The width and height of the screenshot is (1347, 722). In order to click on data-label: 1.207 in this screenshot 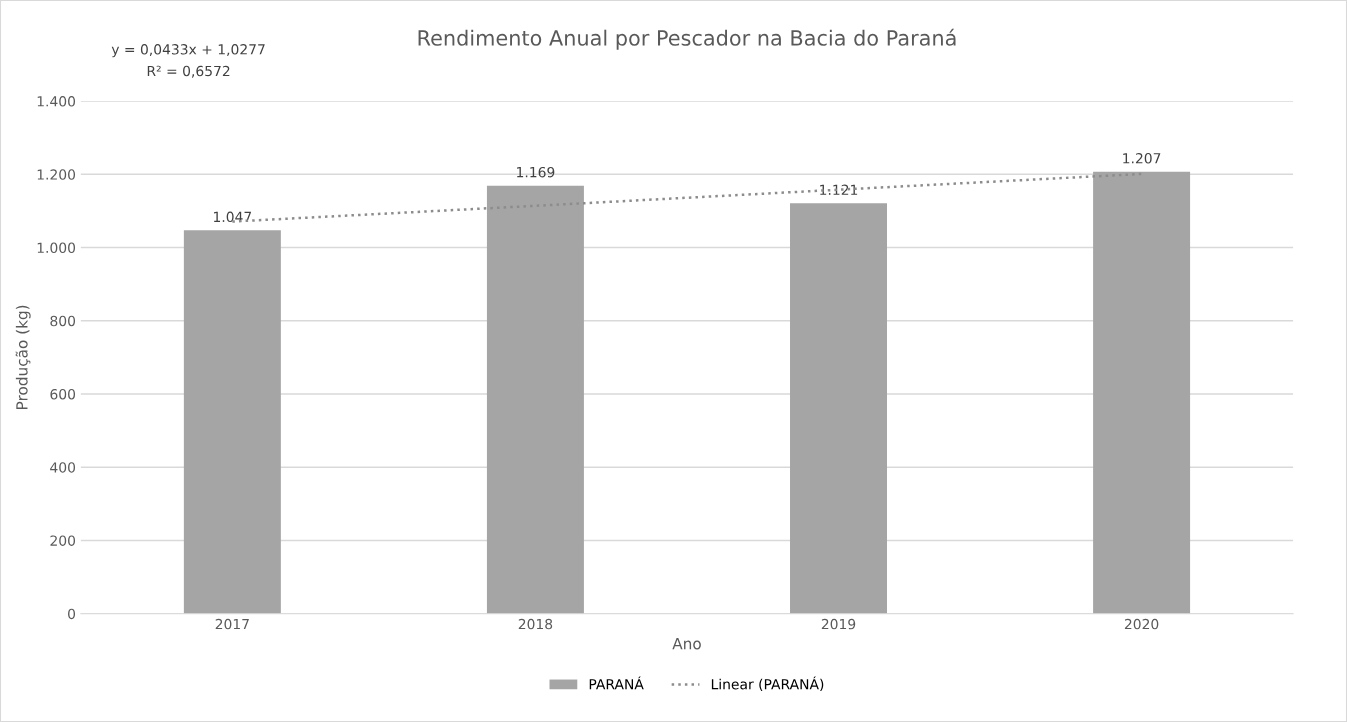, I will do `click(1142, 158)`.